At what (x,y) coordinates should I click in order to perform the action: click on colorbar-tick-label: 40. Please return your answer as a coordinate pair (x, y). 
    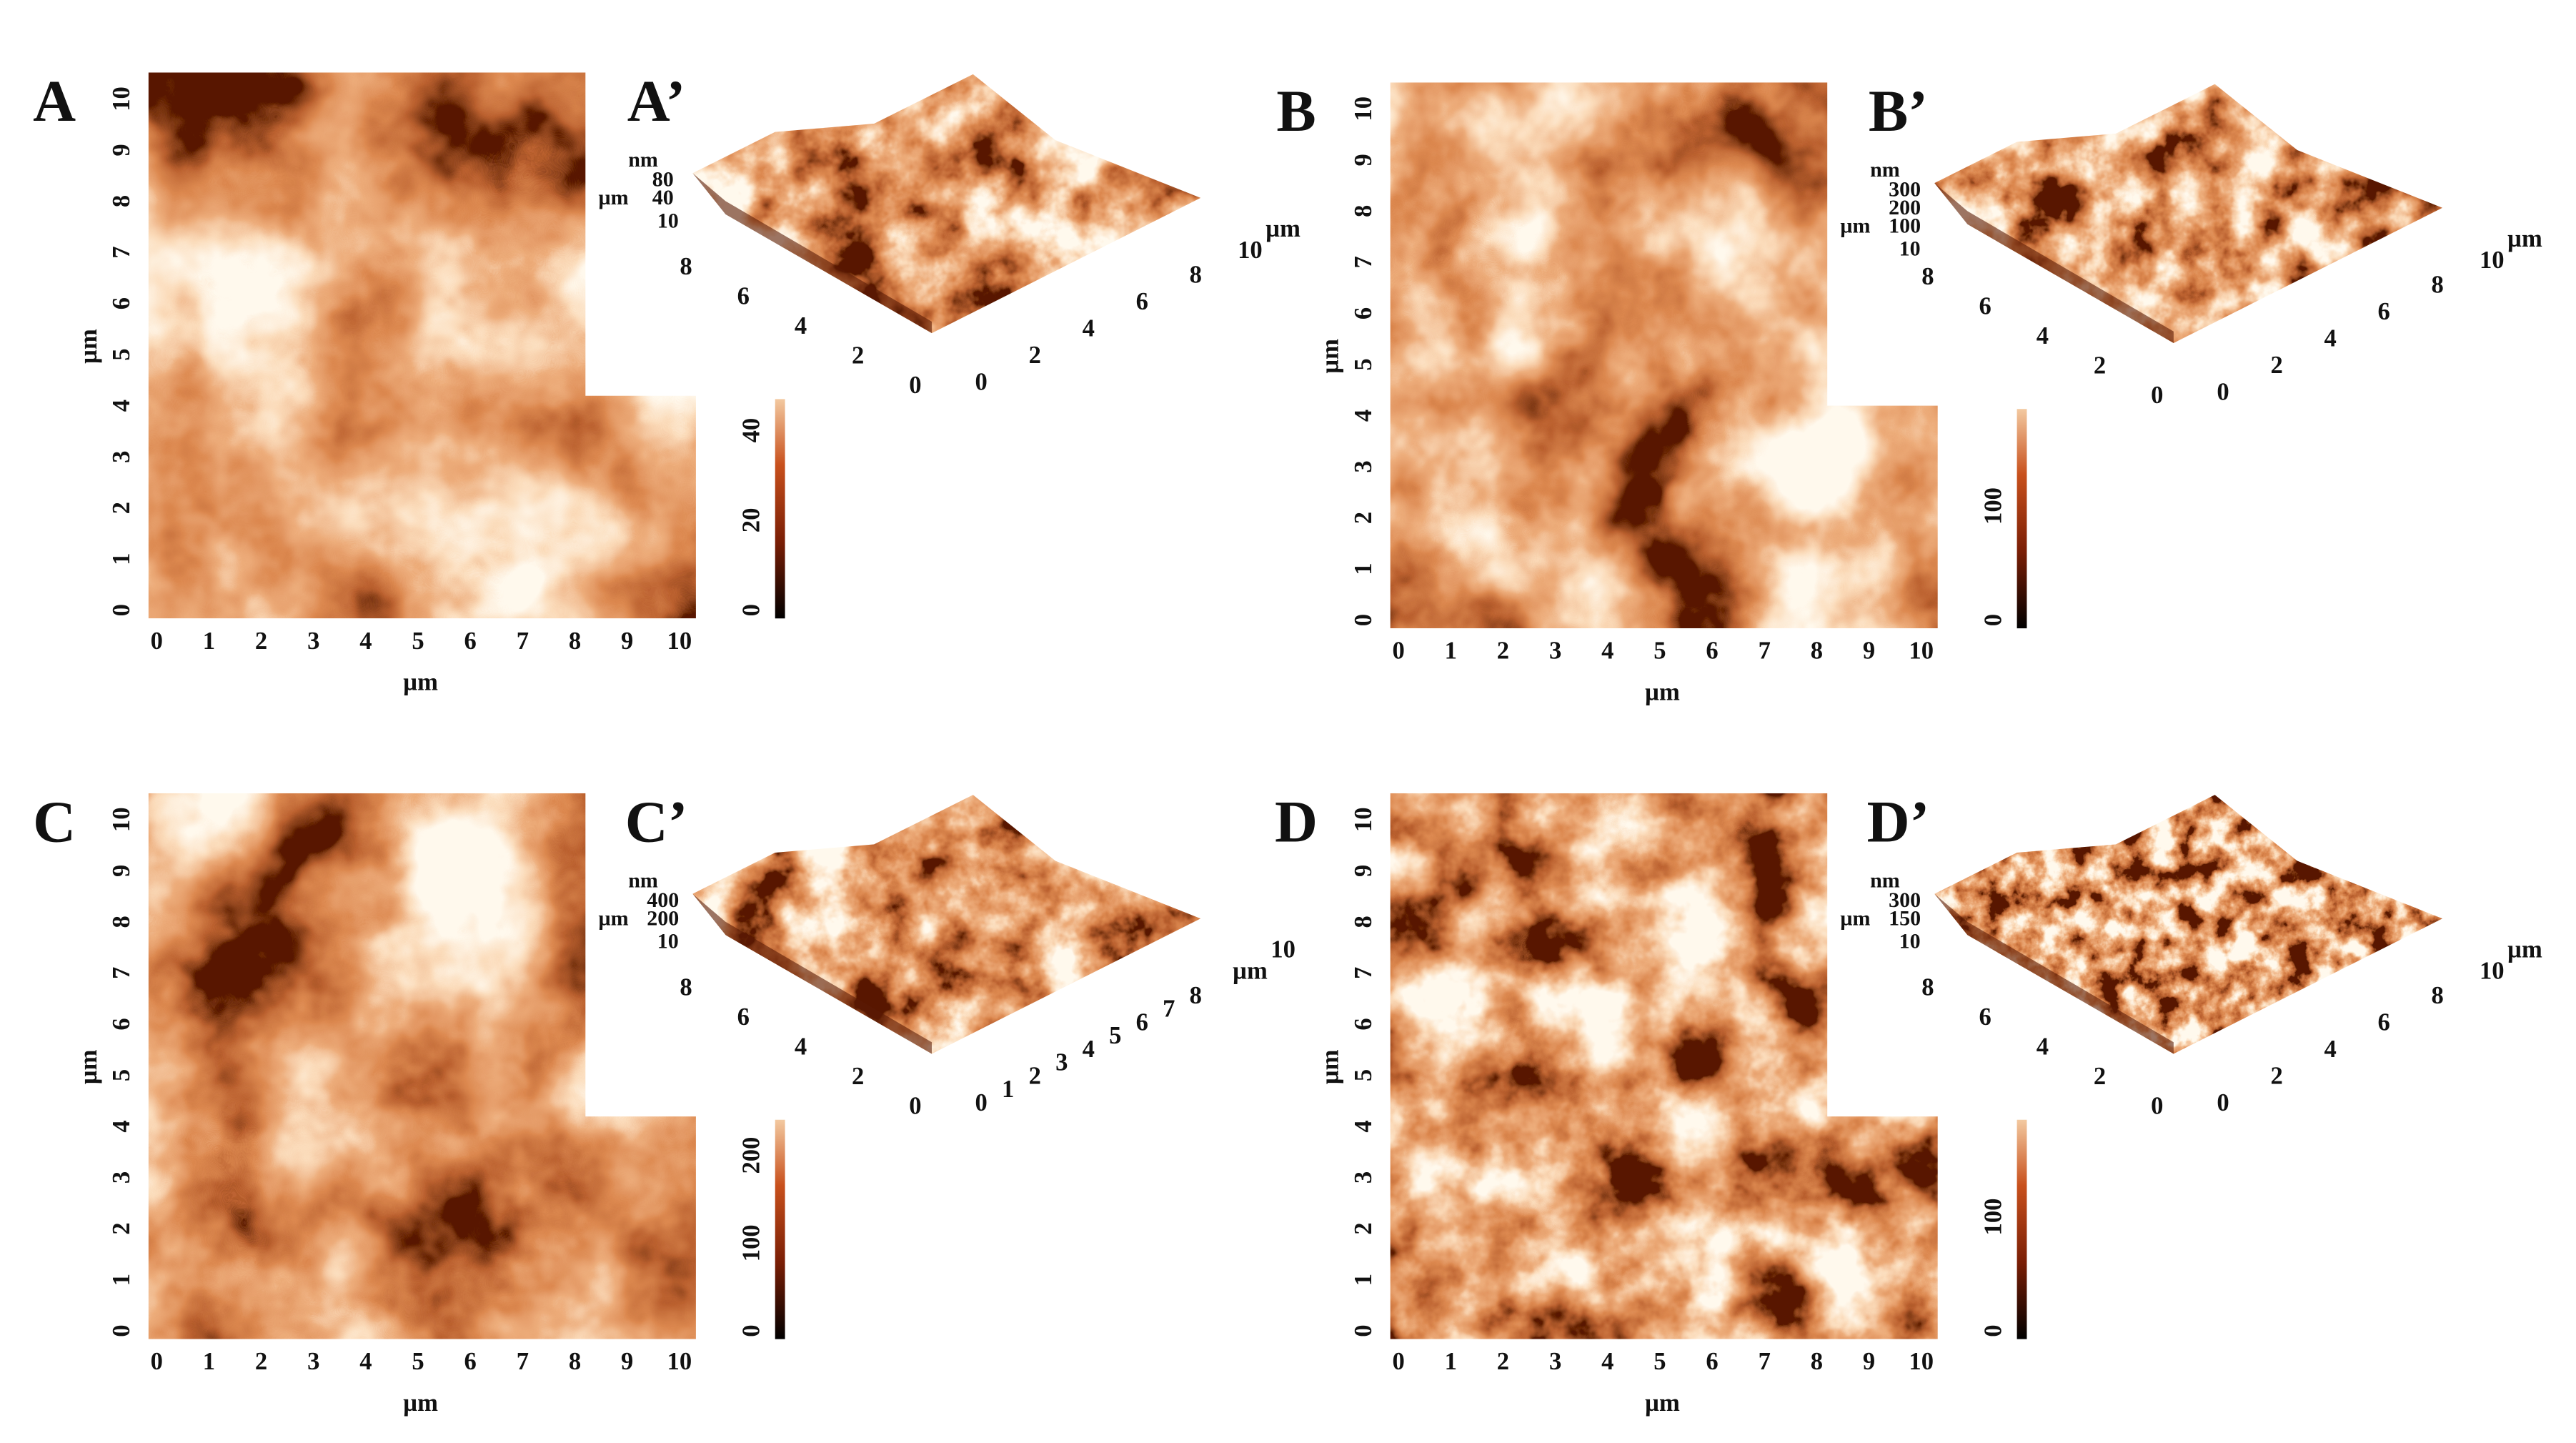
    Looking at the image, I should click on (751, 430).